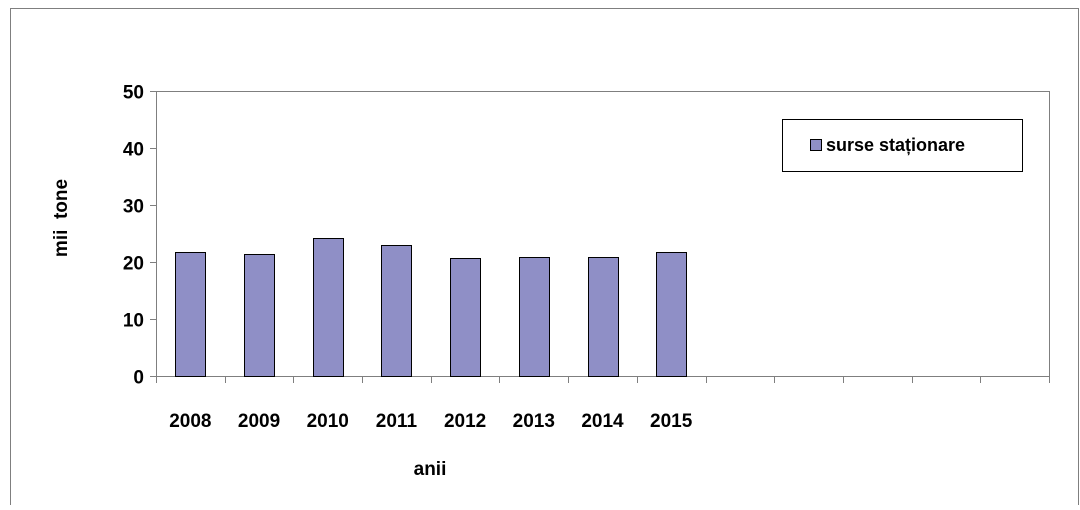 Image resolution: width=1080 pixels, height=510 pixels. Describe the element at coordinates (328, 421) in the screenshot. I see `x-tick-label: 2010` at that location.